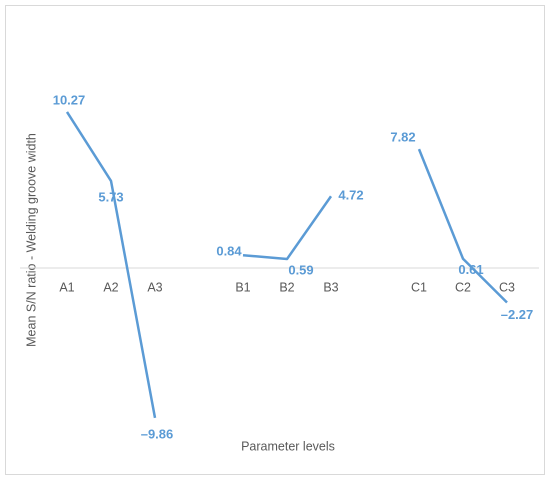  Describe the element at coordinates (286, 287) in the screenshot. I see `x-tick-label: B2` at that location.